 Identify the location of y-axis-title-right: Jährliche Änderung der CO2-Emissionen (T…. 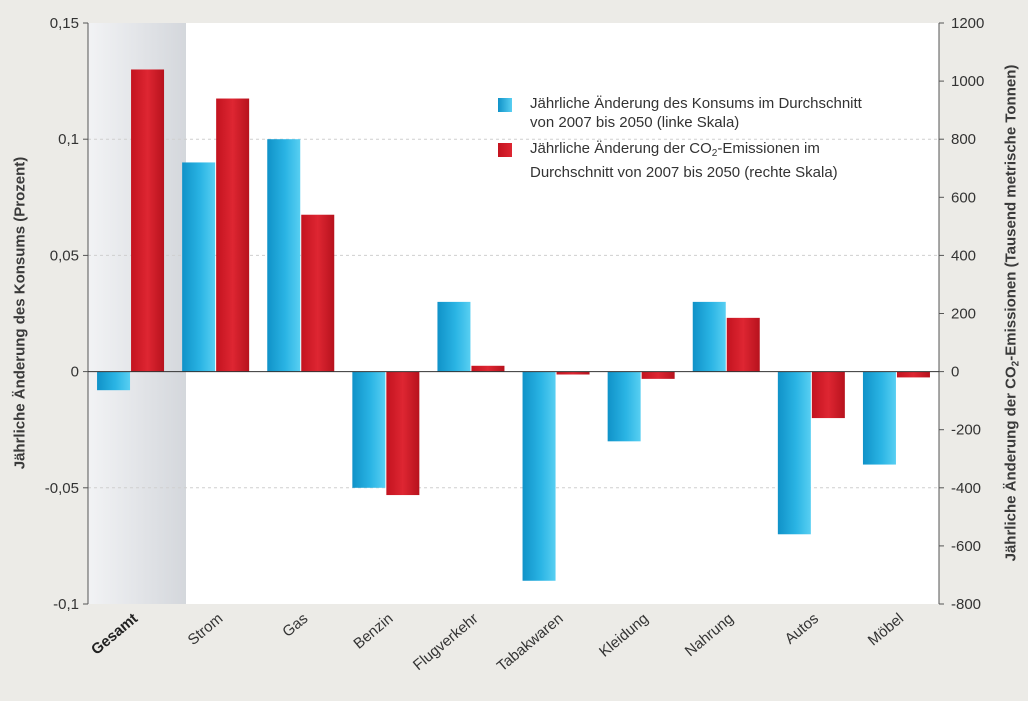
(1012, 313).